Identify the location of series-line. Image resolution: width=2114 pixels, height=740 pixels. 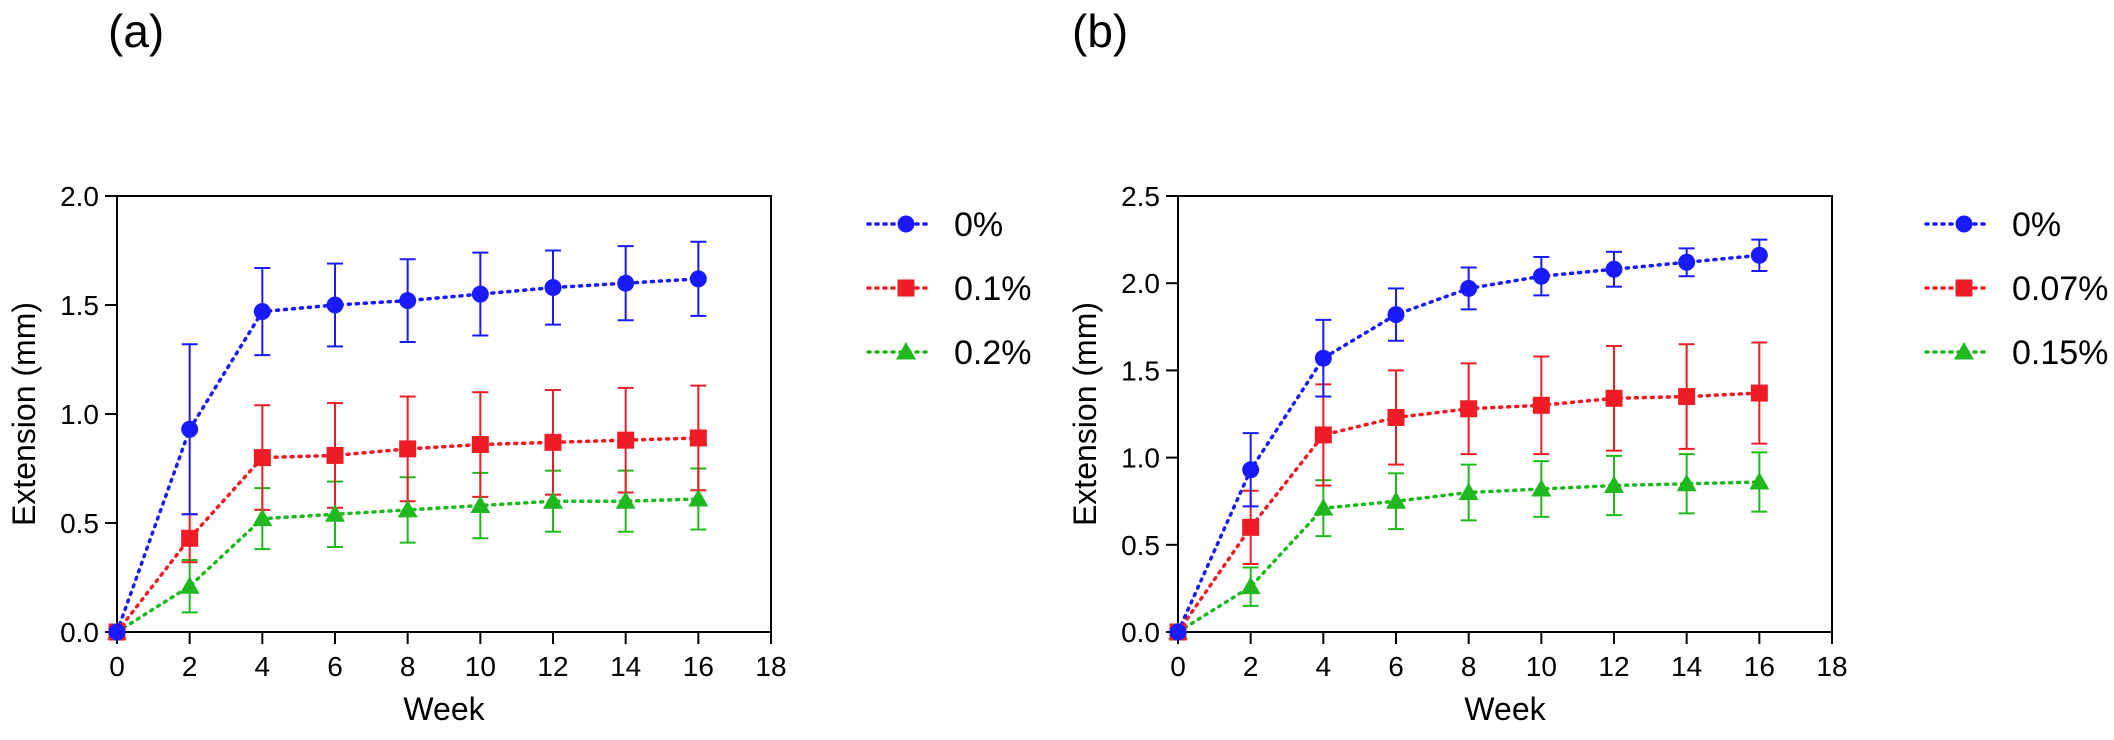
(408, 535).